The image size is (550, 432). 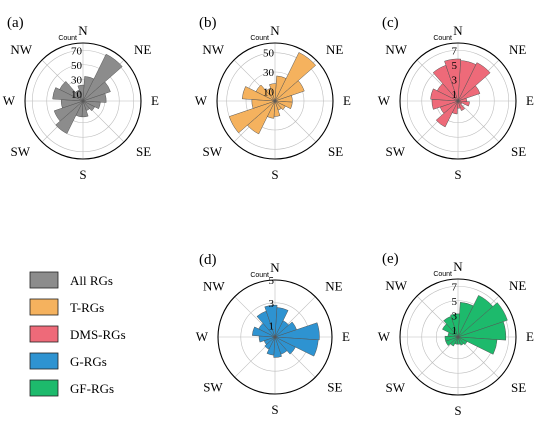 I want to click on legend-label-dms-rgs: DMS-RGs, so click(x=98, y=334).